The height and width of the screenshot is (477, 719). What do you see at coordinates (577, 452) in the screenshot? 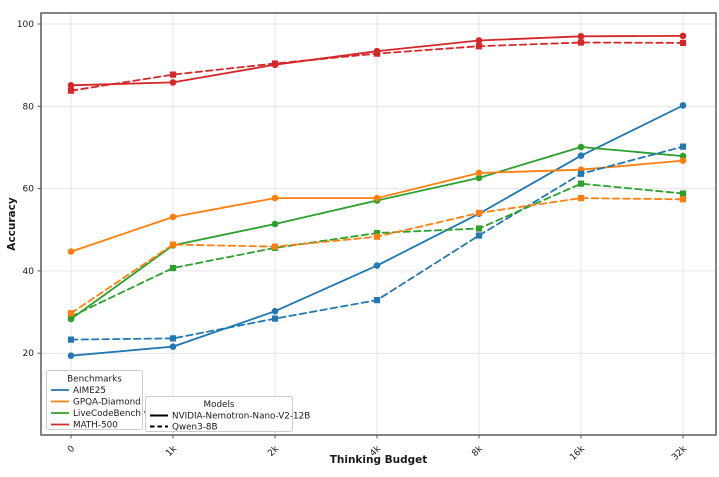
I see `x-tick-label: 16k` at bounding box center [577, 452].